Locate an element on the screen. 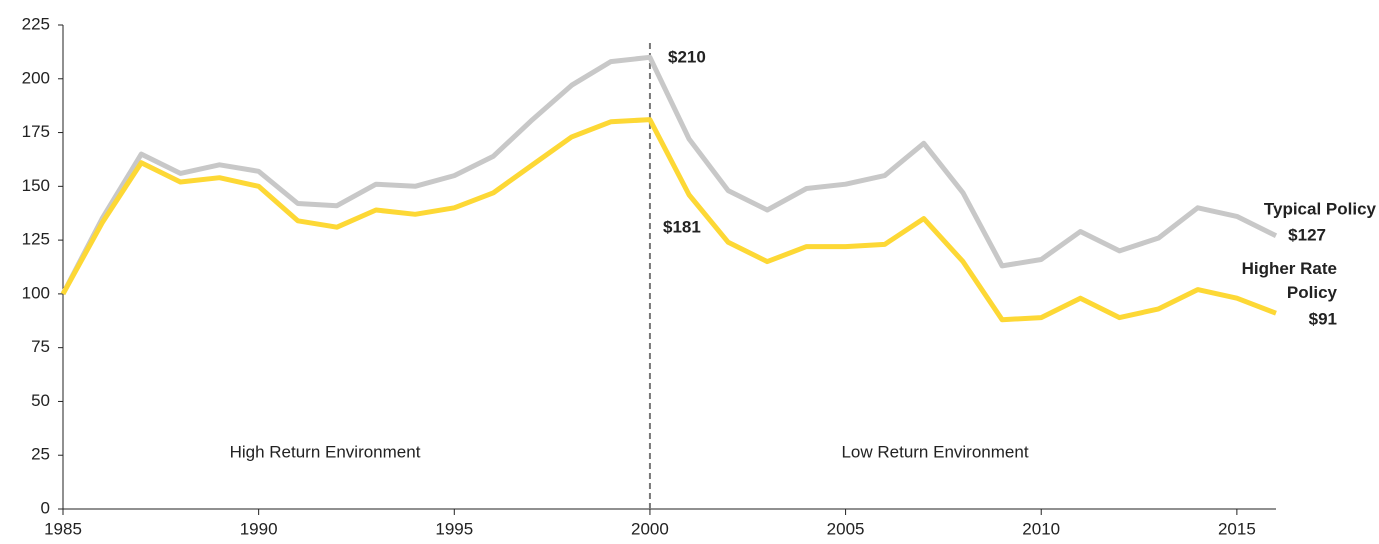  y-tick-label: 100 is located at coordinates (36, 292).